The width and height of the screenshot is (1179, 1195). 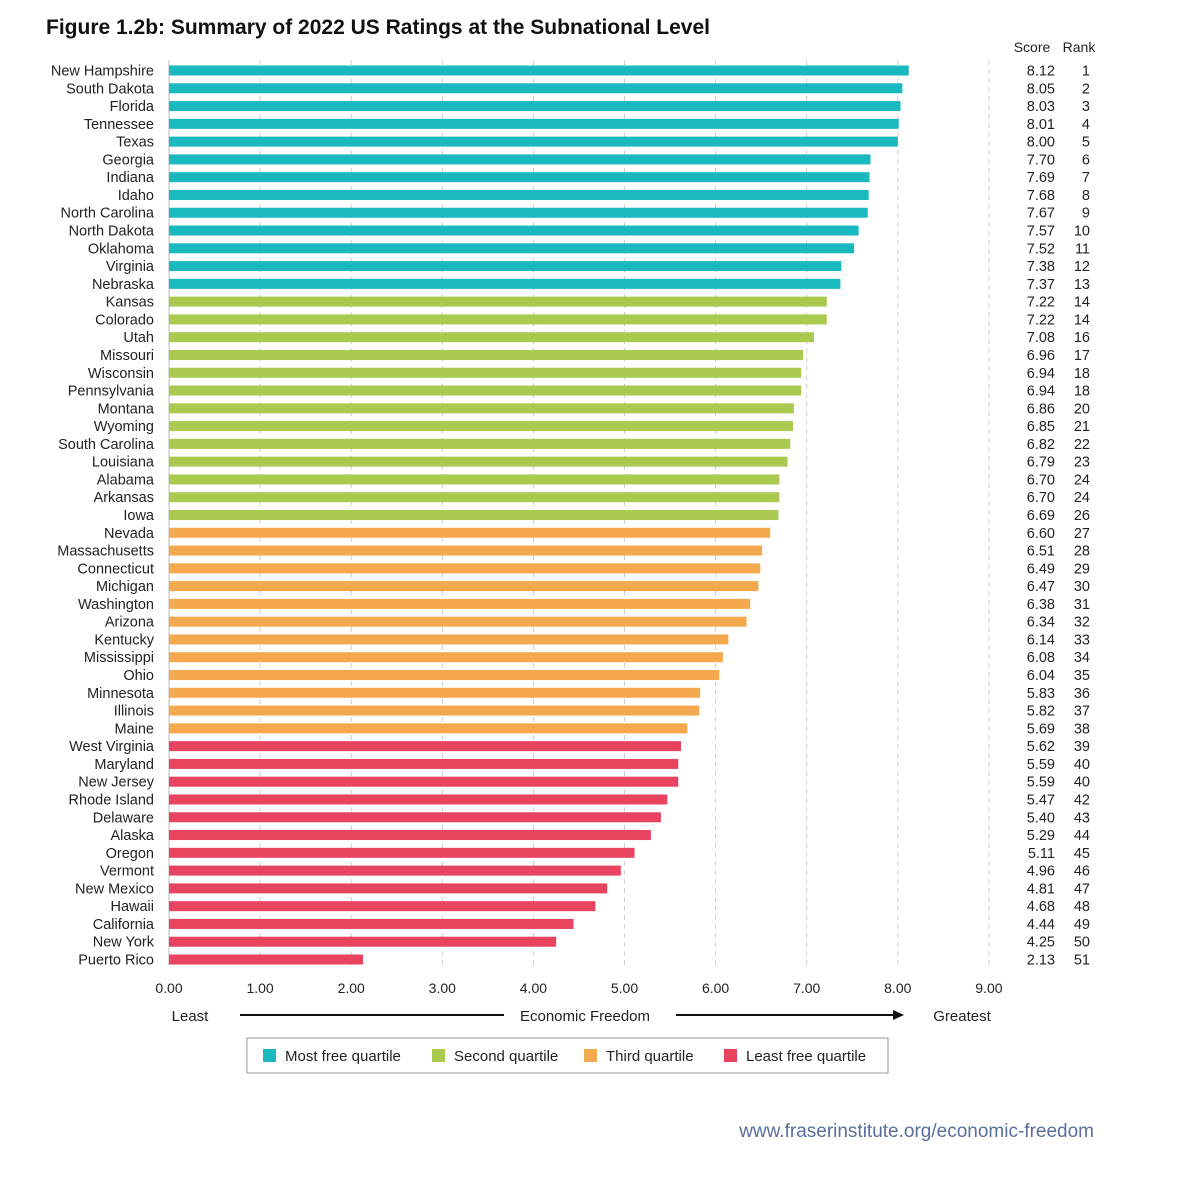 I want to click on state-label: Vermont, so click(x=127, y=872).